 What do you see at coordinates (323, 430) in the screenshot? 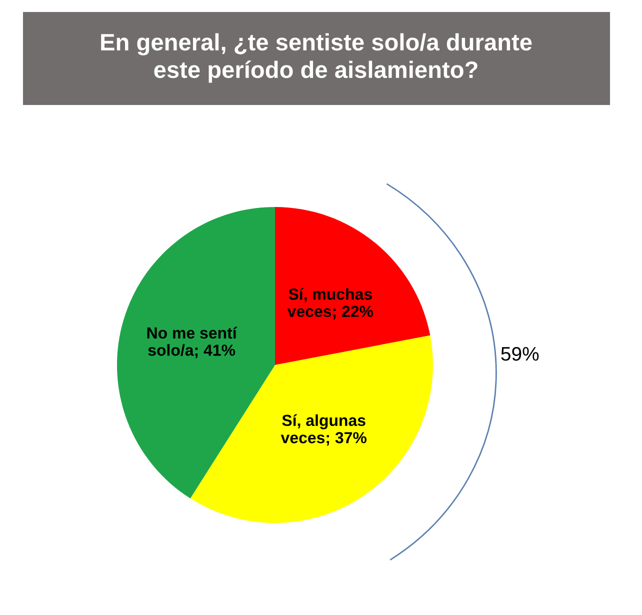
I see `slice-label: Sí, algunas veces; 37%` at bounding box center [323, 430].